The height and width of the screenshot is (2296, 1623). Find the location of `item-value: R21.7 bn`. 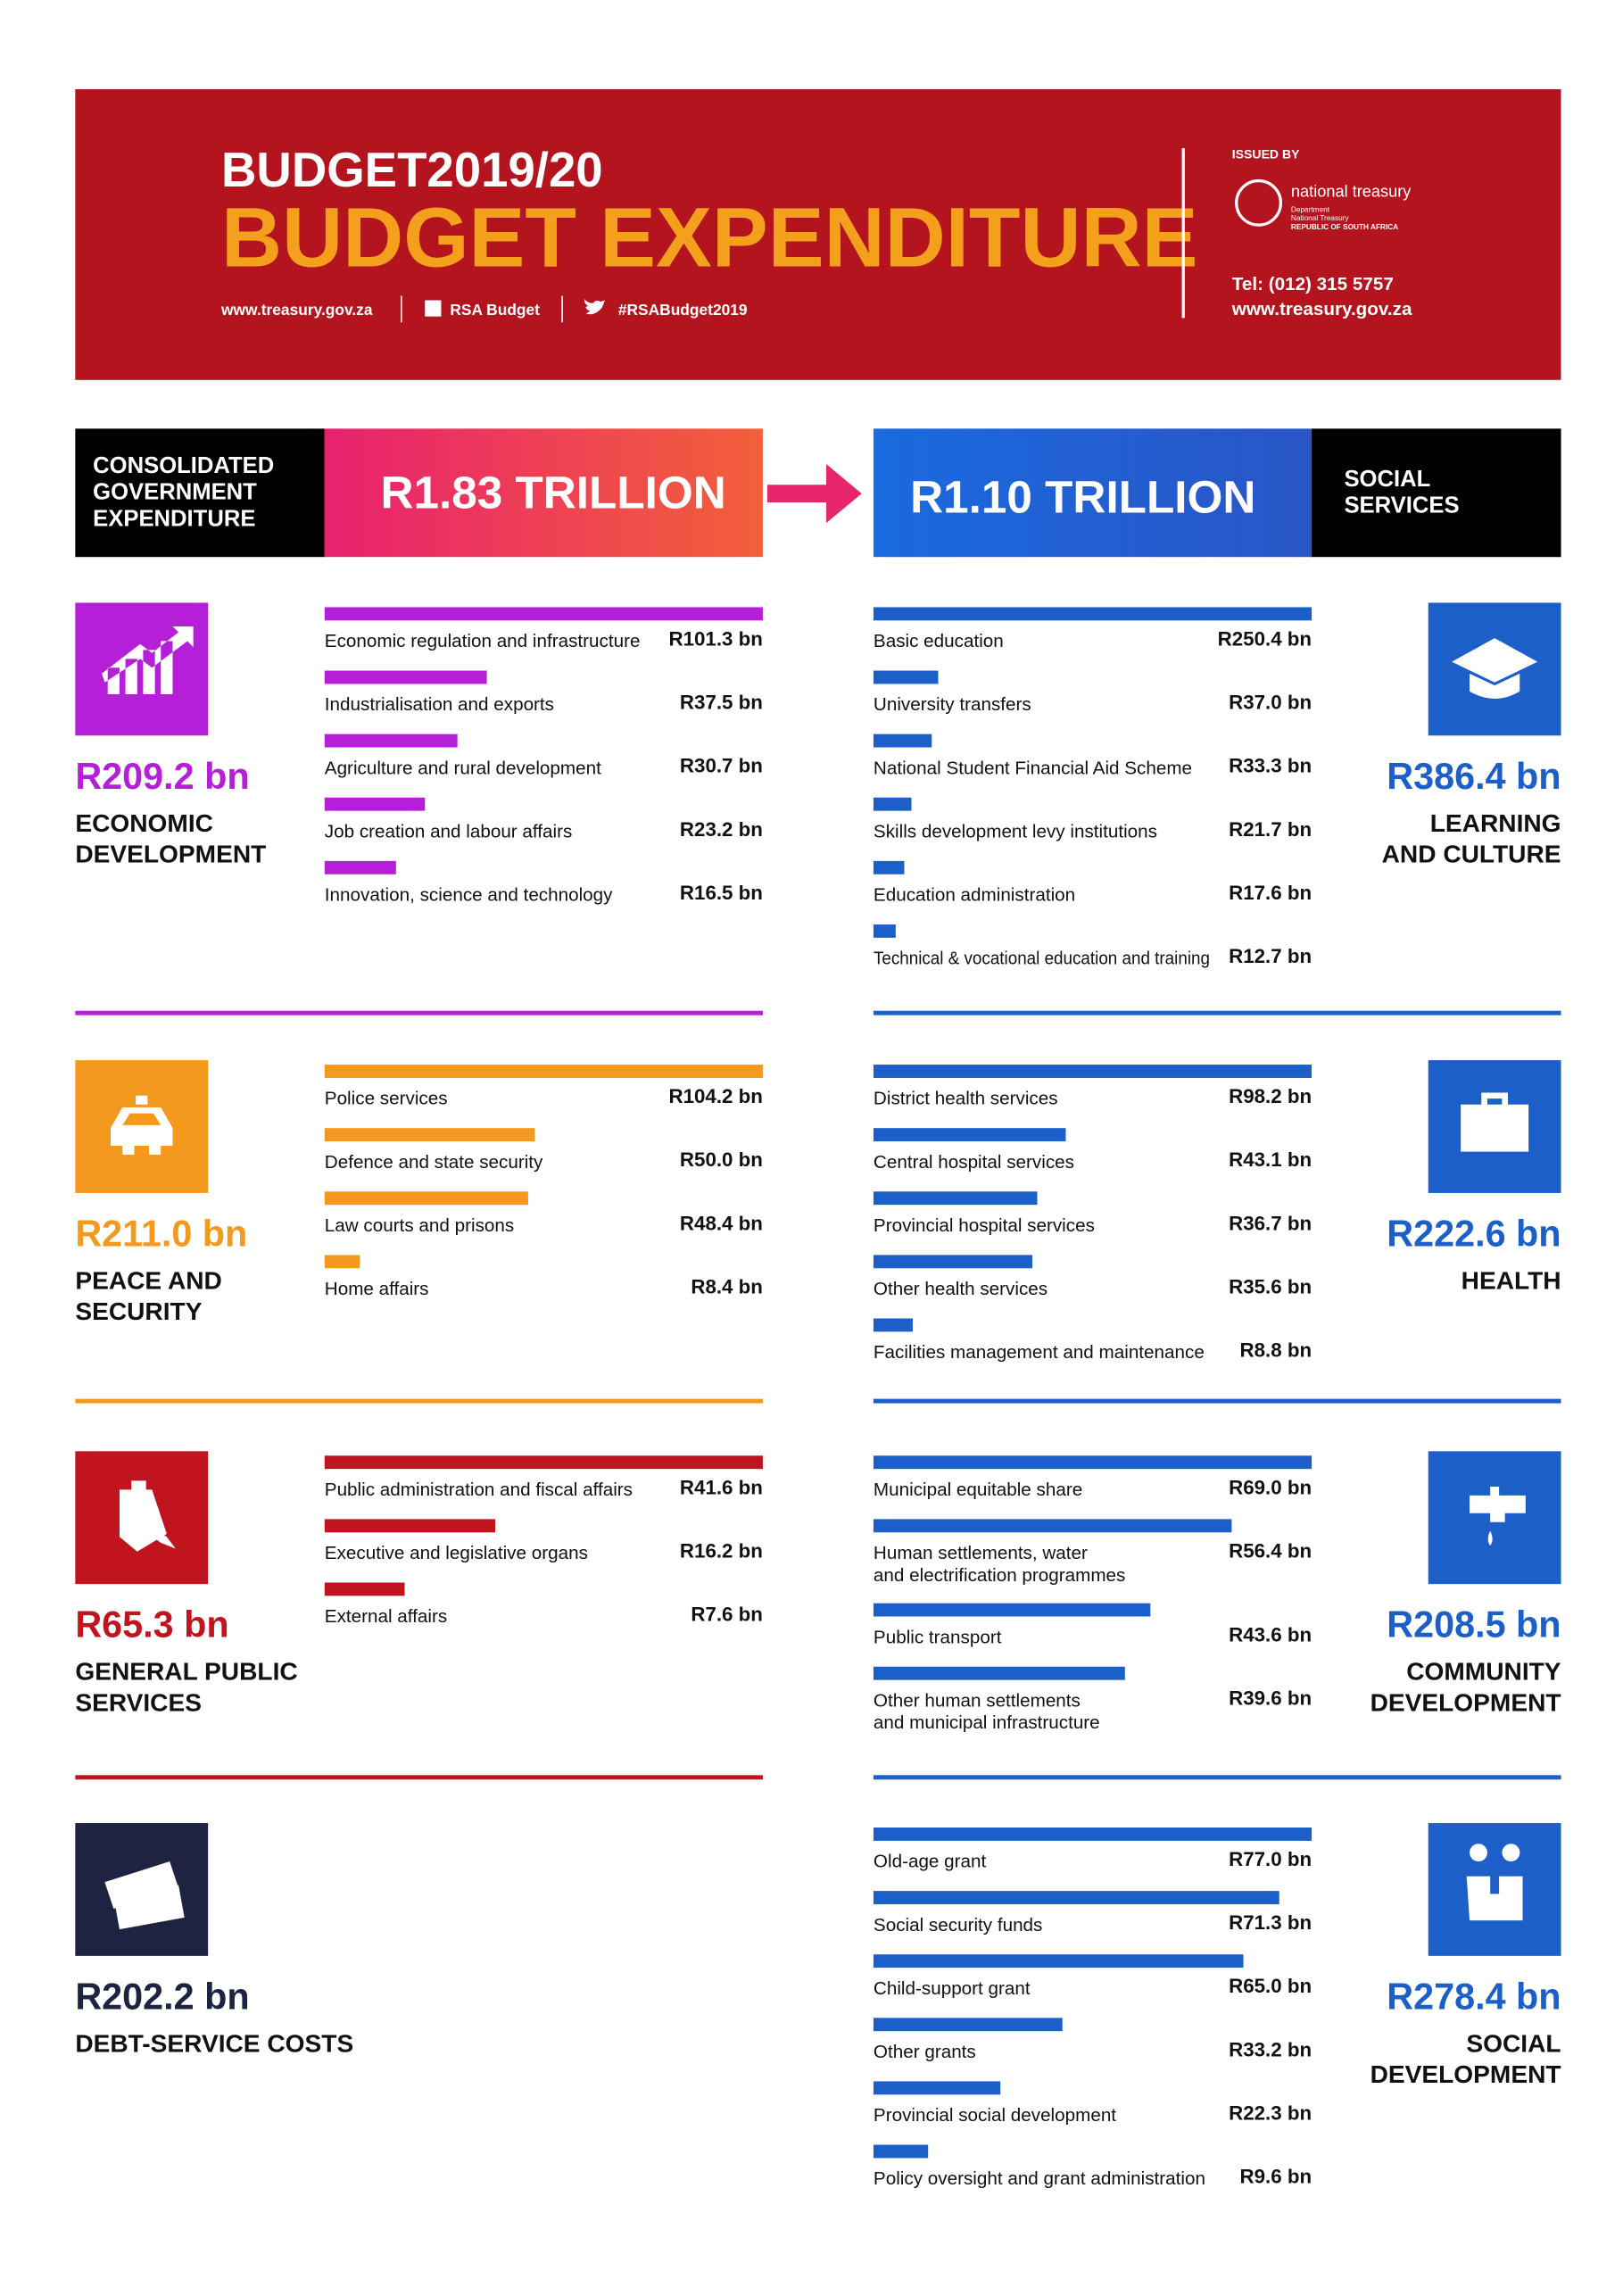

item-value: R21.7 bn is located at coordinates (1270, 830).